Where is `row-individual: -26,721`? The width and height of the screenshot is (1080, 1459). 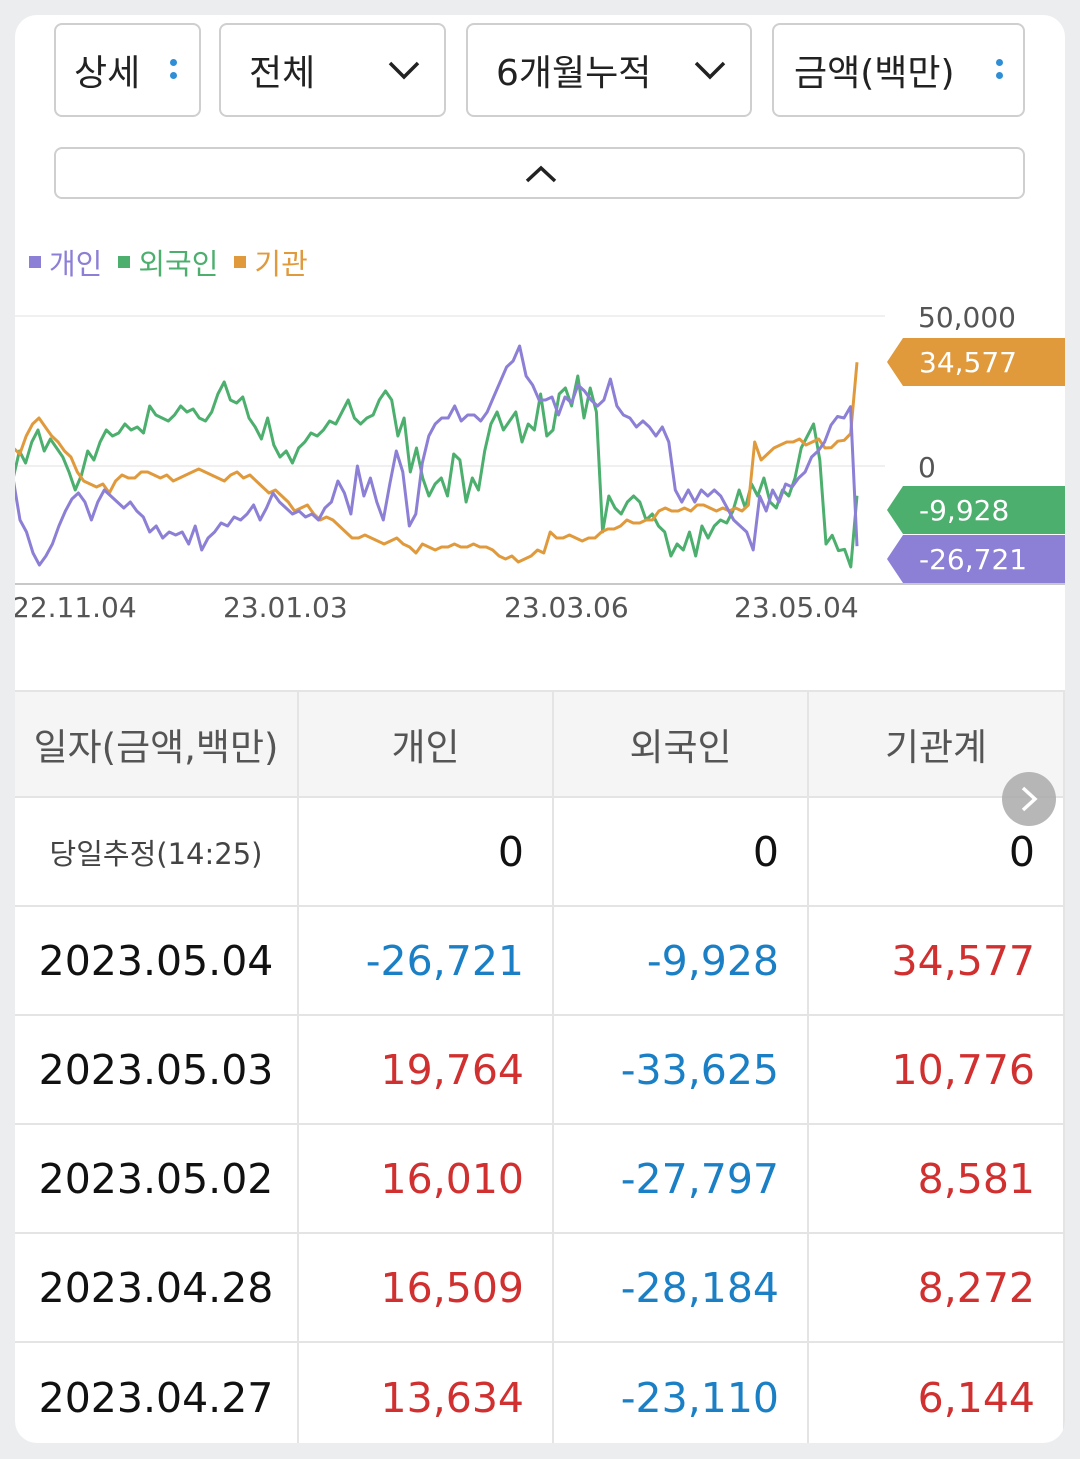 row-individual: -26,721 is located at coordinates (444, 960).